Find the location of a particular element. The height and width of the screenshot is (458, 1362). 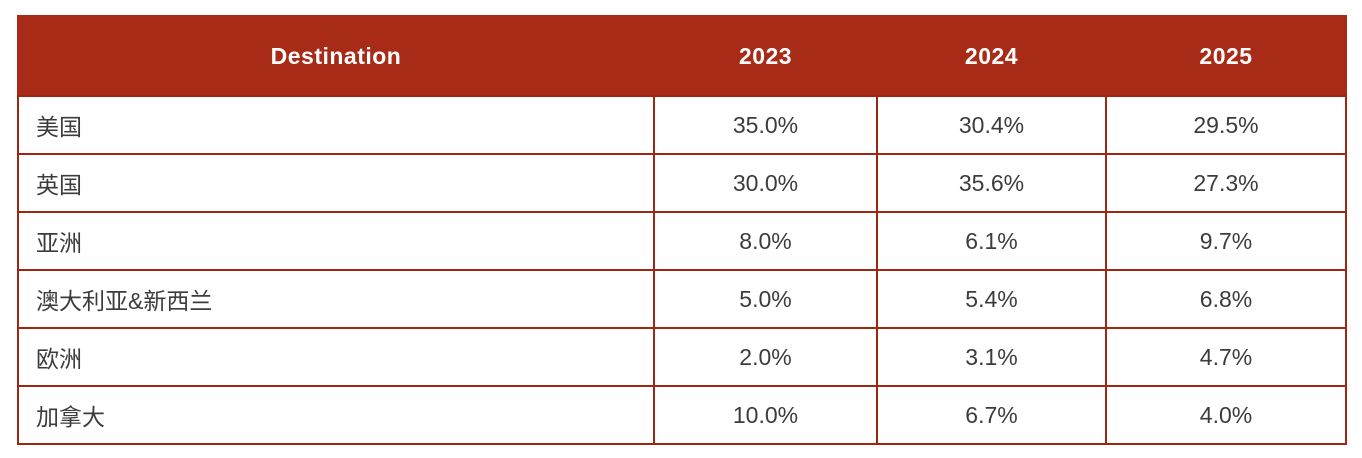

destination-cell: 英国 is located at coordinates (336, 183).